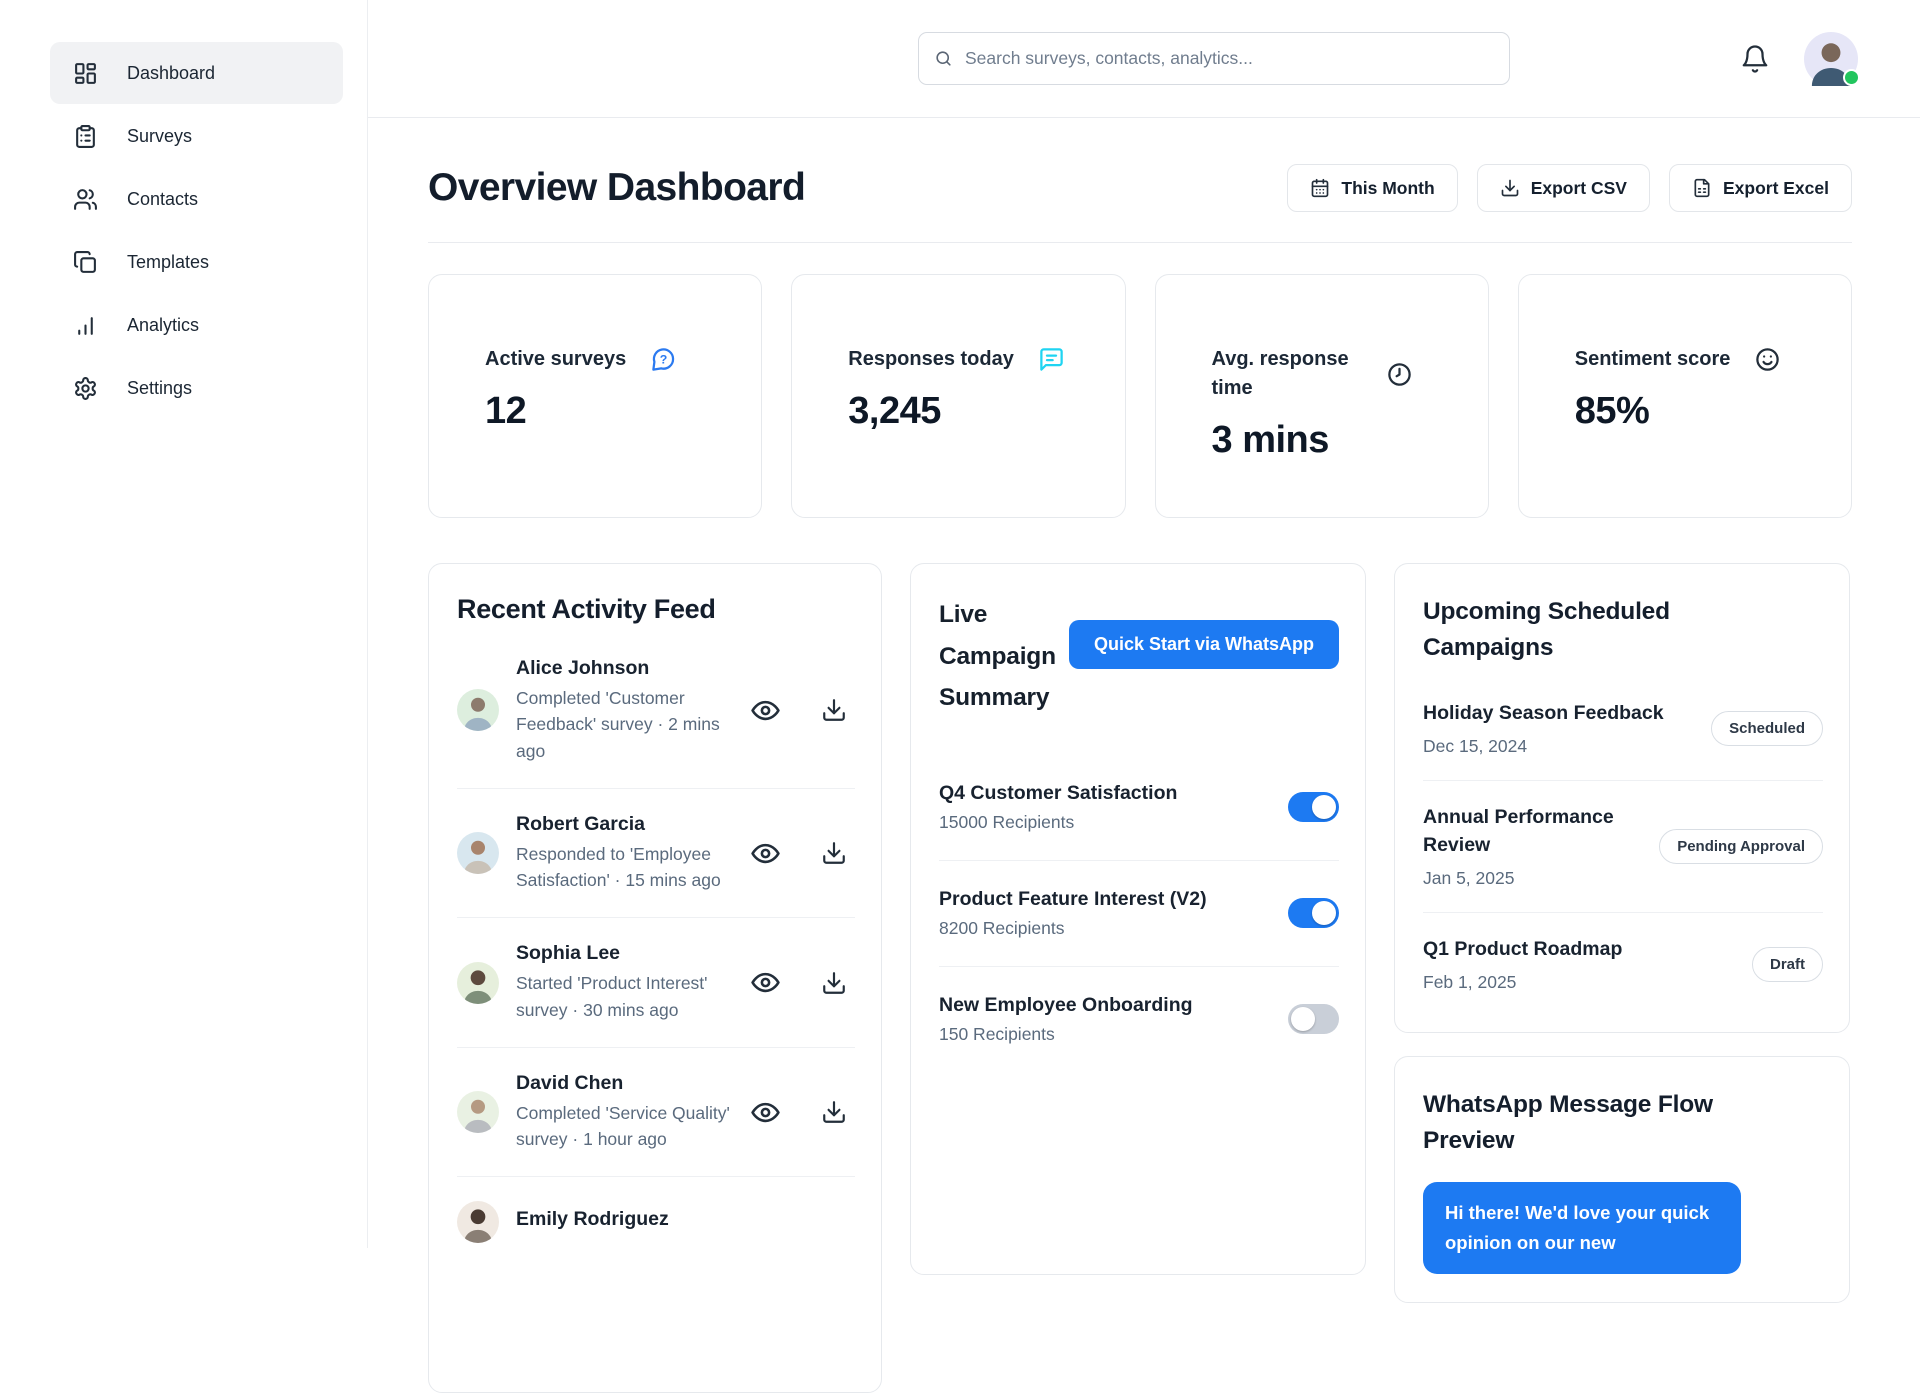  I want to click on contacts-icon, so click(85, 199).